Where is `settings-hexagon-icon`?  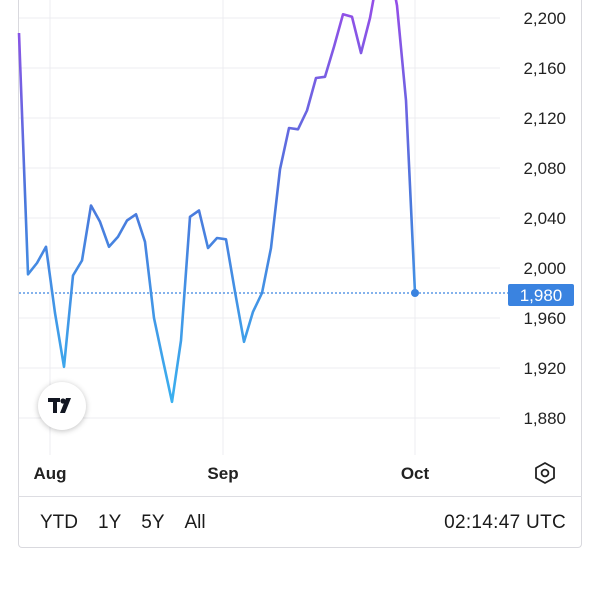
settings-hexagon-icon is located at coordinates (545, 473).